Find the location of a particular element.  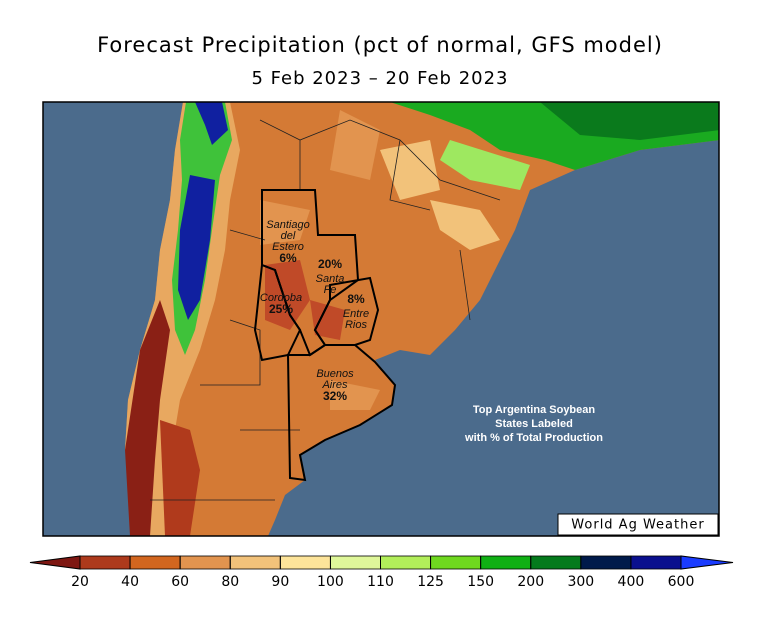

state-name: Estero is located at coordinates (288, 247).